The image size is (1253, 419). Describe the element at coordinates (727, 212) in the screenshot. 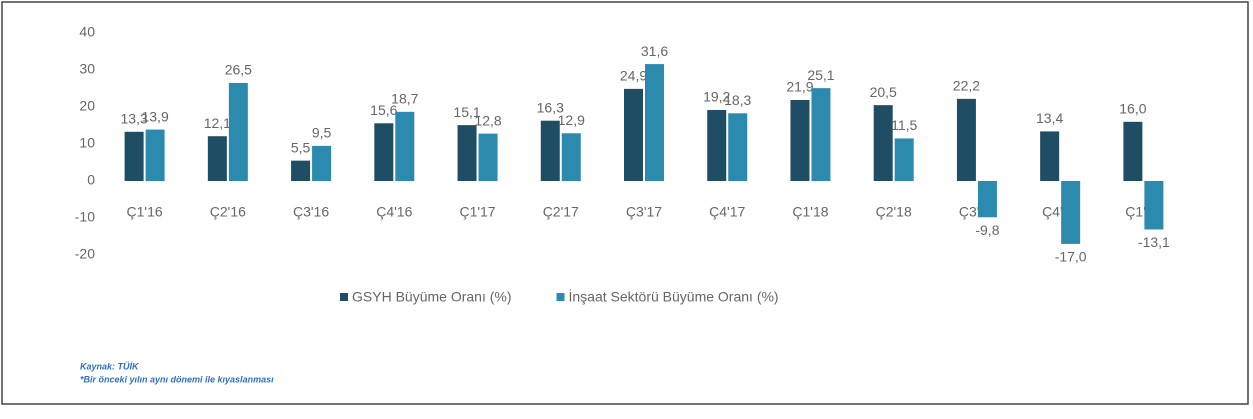

I see `x-tick-label: Ç4'17` at that location.